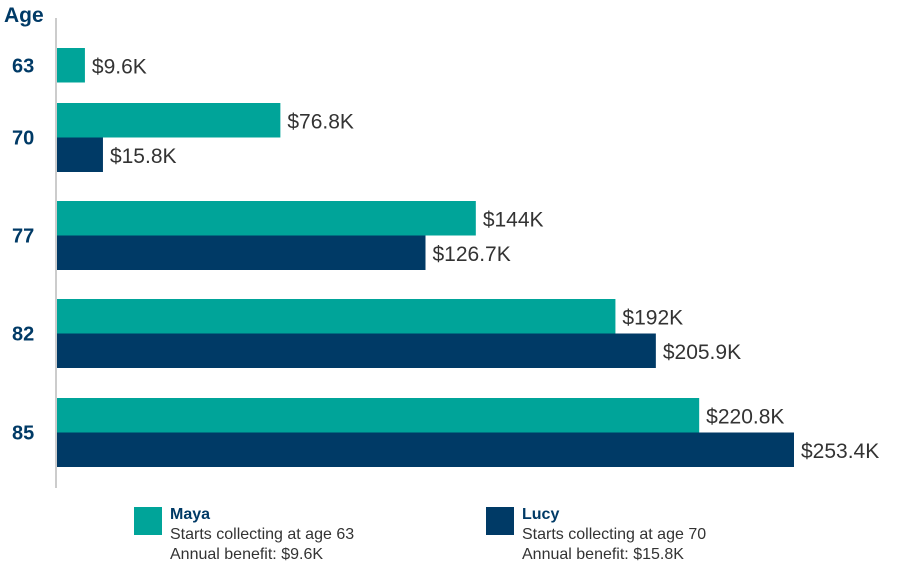  Describe the element at coordinates (23, 434) in the screenshot. I see `category-label: 85` at that location.